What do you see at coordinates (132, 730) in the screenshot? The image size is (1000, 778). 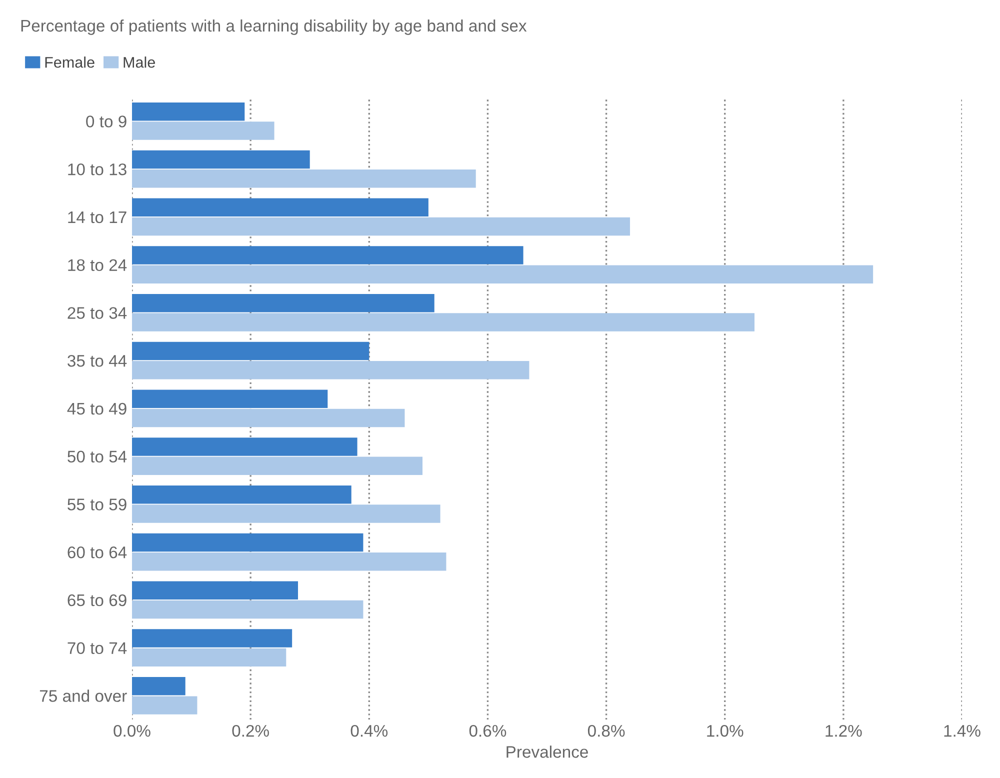 I see `x-tick-label: 0.0%` at bounding box center [132, 730].